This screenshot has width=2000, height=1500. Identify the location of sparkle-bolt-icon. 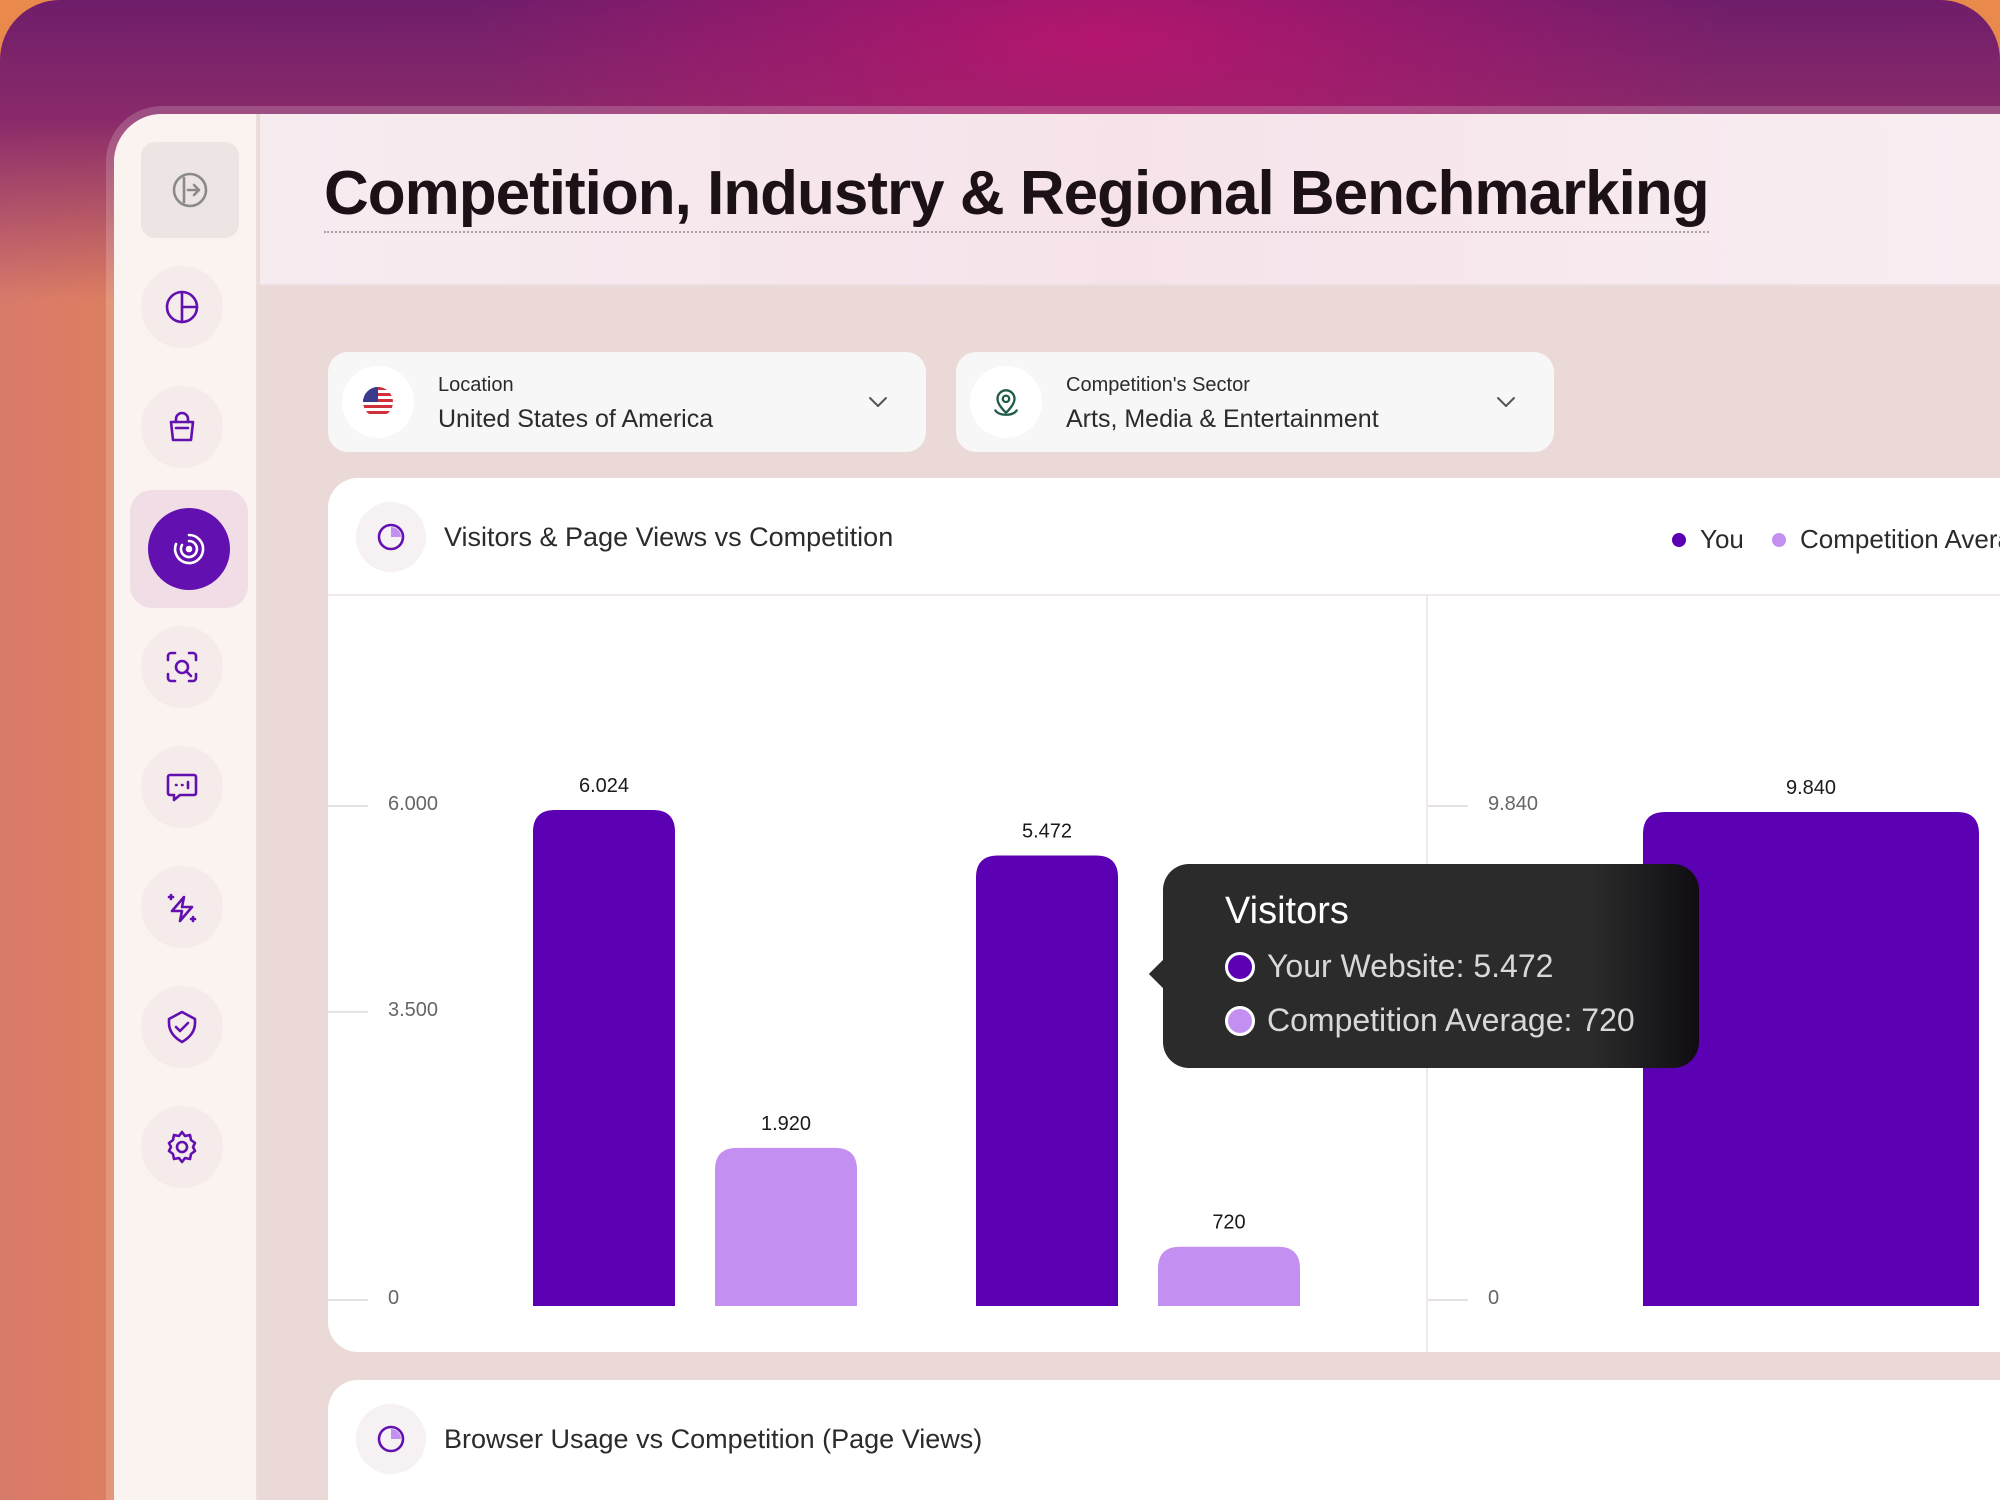
(182, 908).